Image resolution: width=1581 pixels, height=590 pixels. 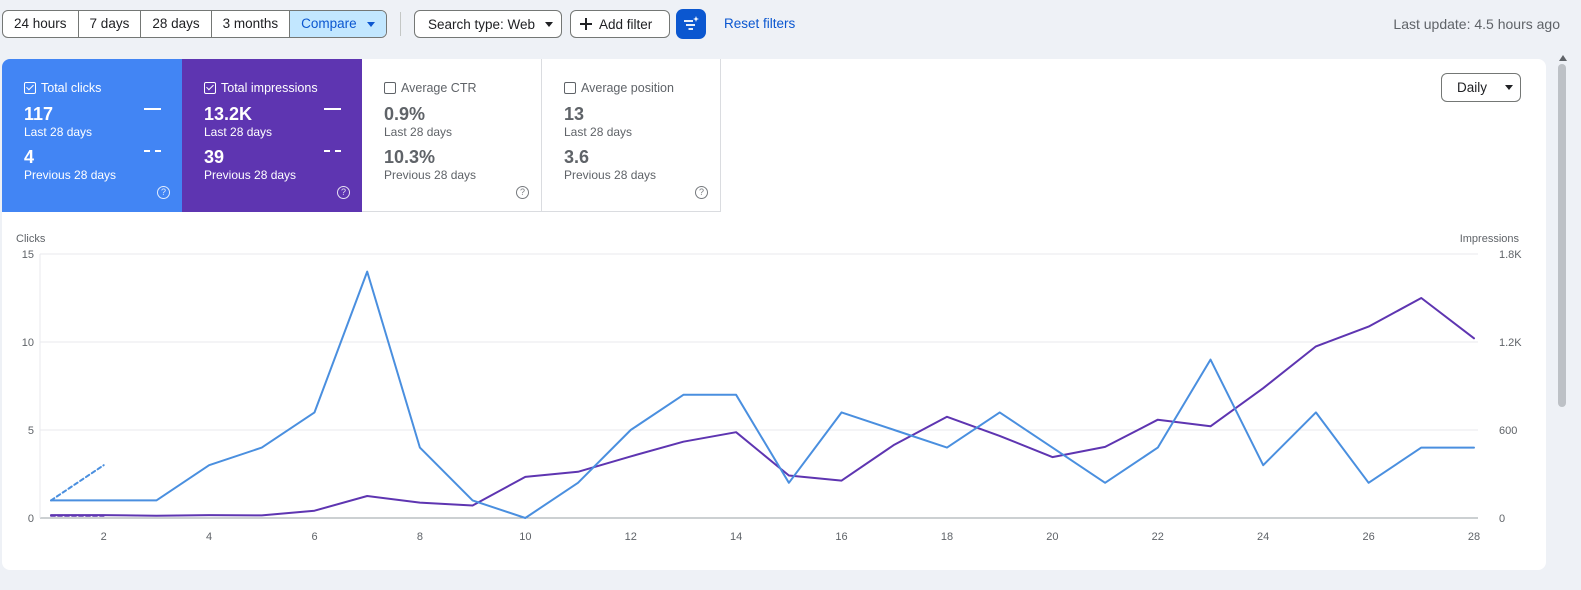 What do you see at coordinates (228, 114) in the screenshot?
I see `metric-value: 13.2K` at bounding box center [228, 114].